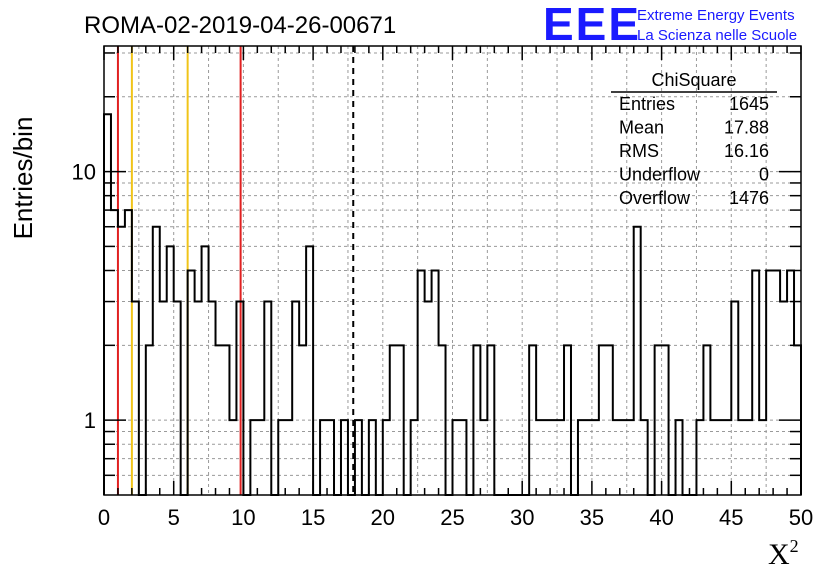 This screenshot has height=572, width=836. What do you see at coordinates (764, 175) in the screenshot?
I see `stats-row-value: 0` at bounding box center [764, 175].